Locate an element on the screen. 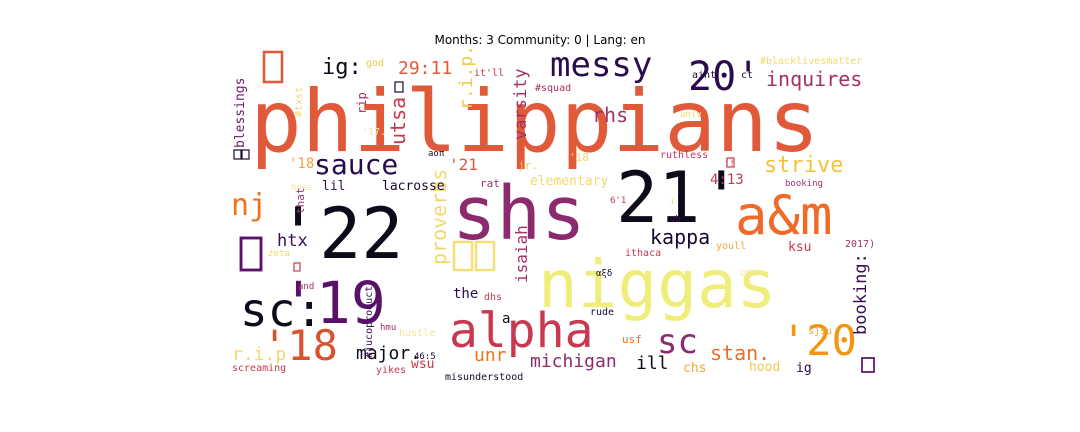 The image size is (1080, 432). word-strive-16: strive is located at coordinates (803, 165).